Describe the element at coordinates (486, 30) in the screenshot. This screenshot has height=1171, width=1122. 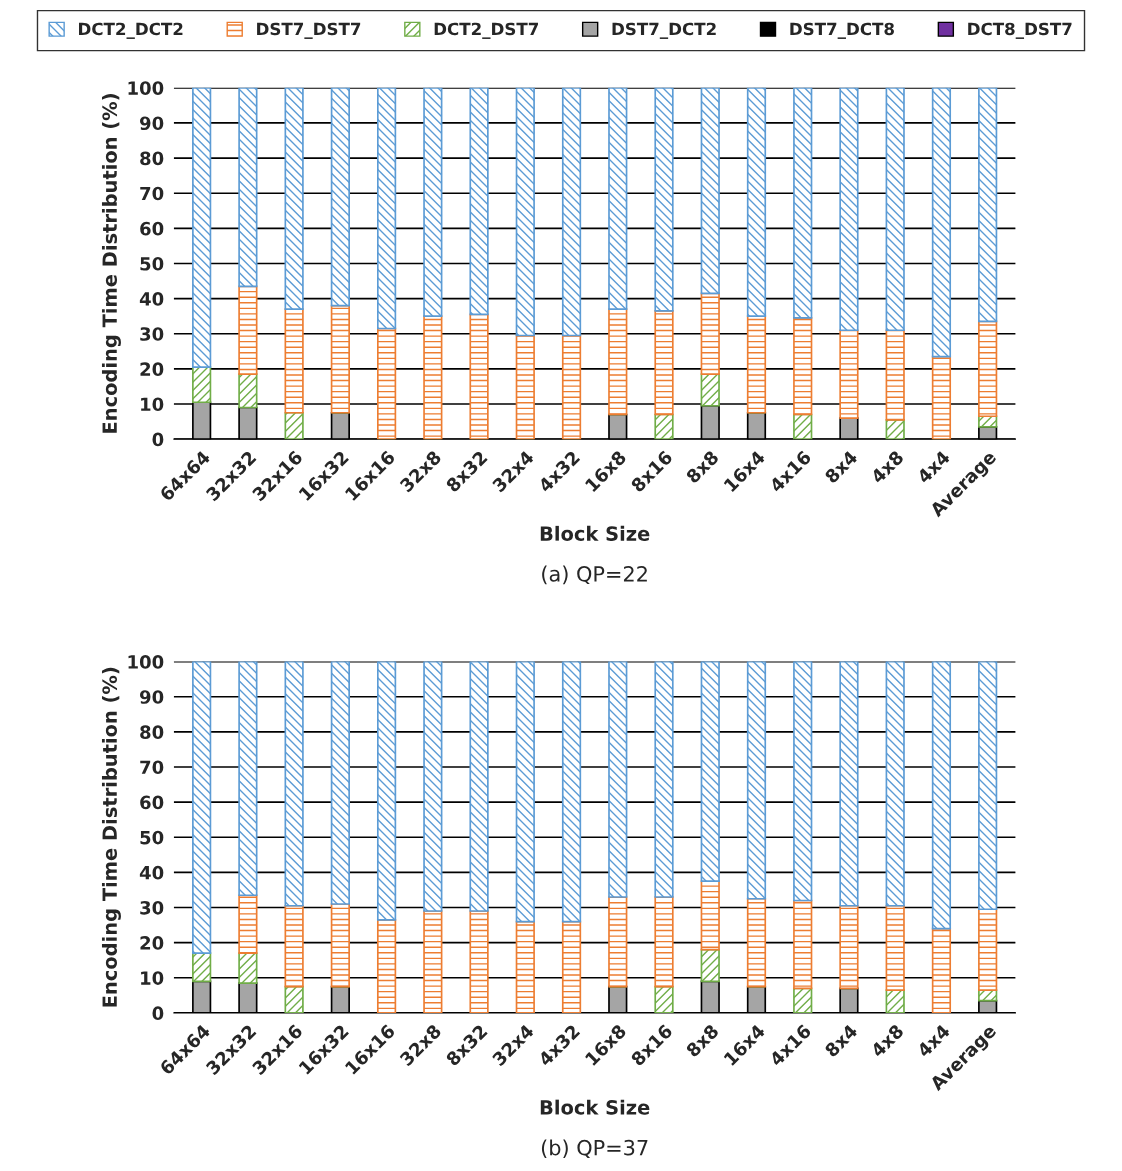
I see `legend-label: DCT2_DST7` at that location.